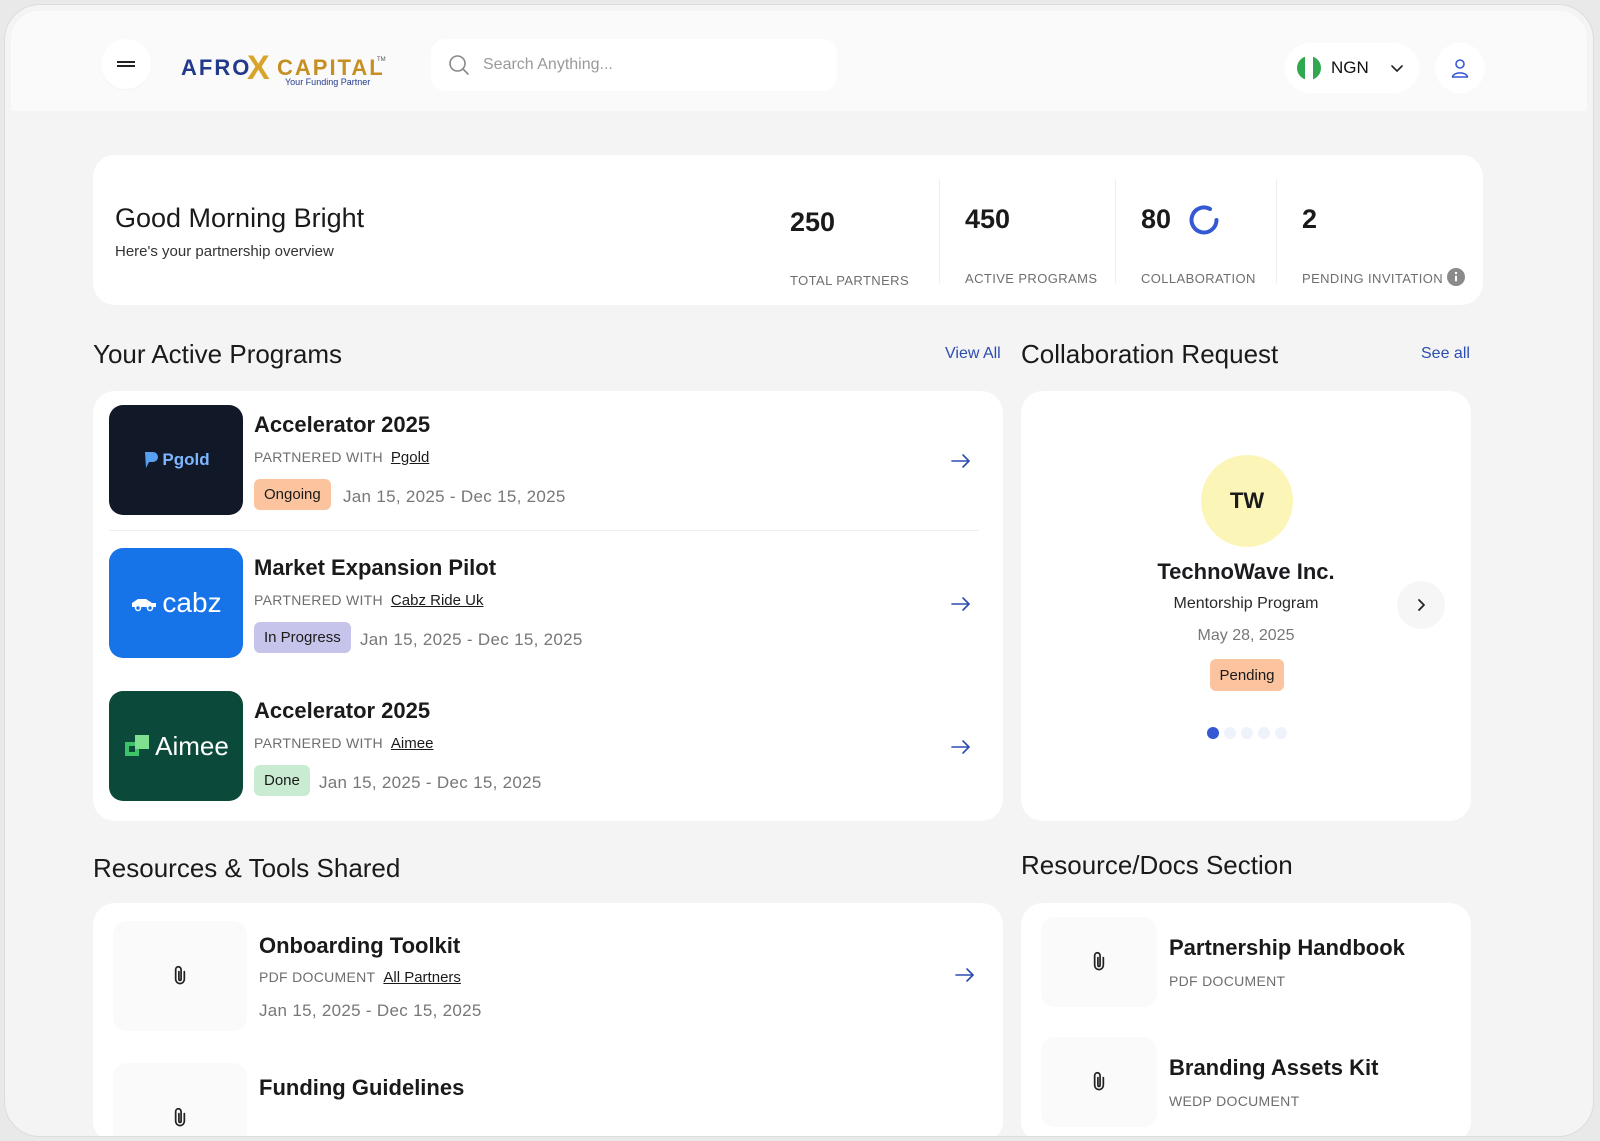 Image resolution: width=1600 pixels, height=1141 pixels. What do you see at coordinates (370, 1010) in the screenshot?
I see `resource-dates: Jan 15, 2025 - Dec 15, 2025` at bounding box center [370, 1010].